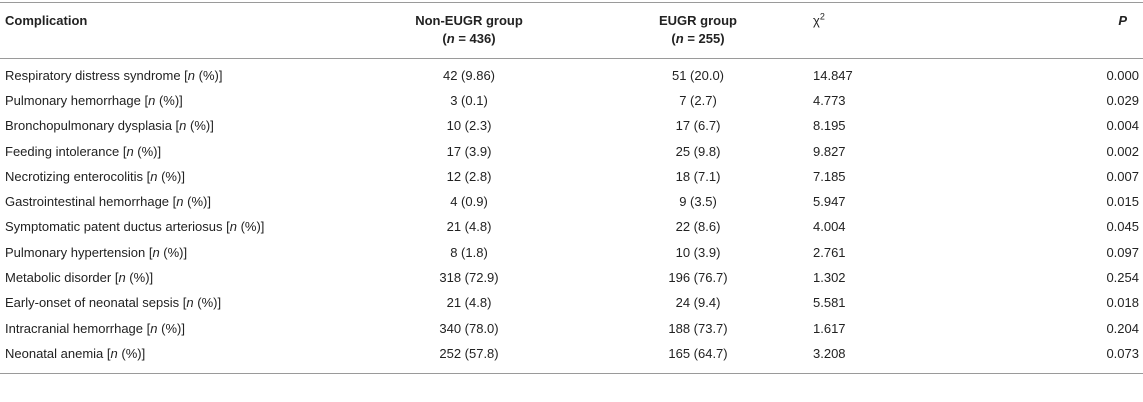  Describe the element at coordinates (177, 252) in the screenshot. I see `cell-complication: Pulmonary hypertension [n (%)]` at that location.